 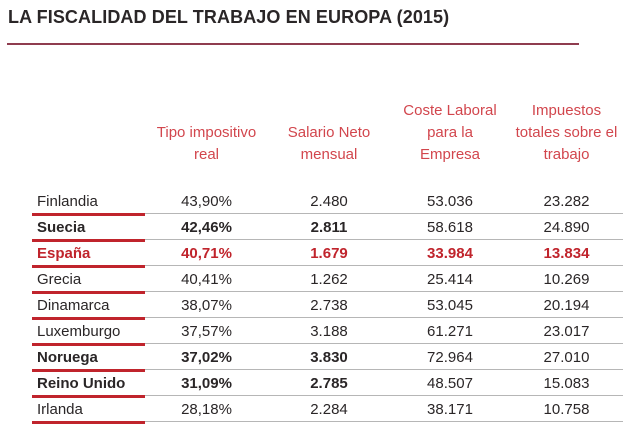 What do you see at coordinates (450, 409) in the screenshot?
I see `cell-labor-cost: 38.171` at bounding box center [450, 409].